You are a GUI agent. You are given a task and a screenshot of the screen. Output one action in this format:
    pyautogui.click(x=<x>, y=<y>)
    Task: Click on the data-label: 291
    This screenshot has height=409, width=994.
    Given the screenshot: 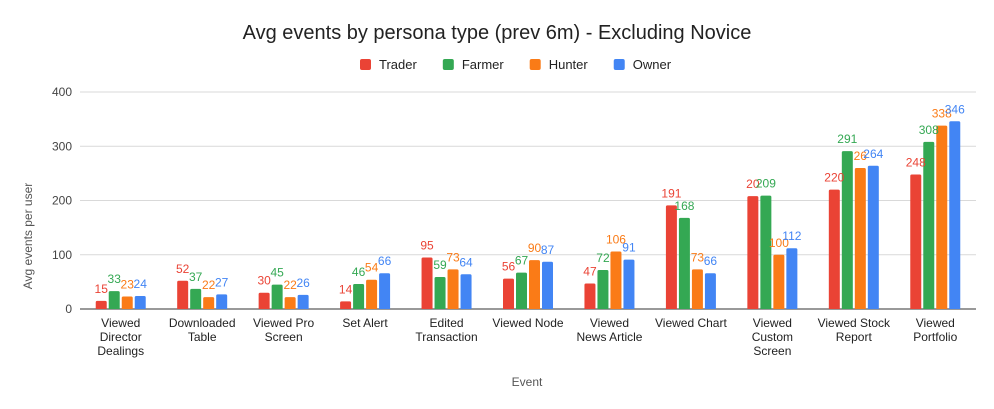 What is the action you would take?
    pyautogui.click(x=847, y=139)
    